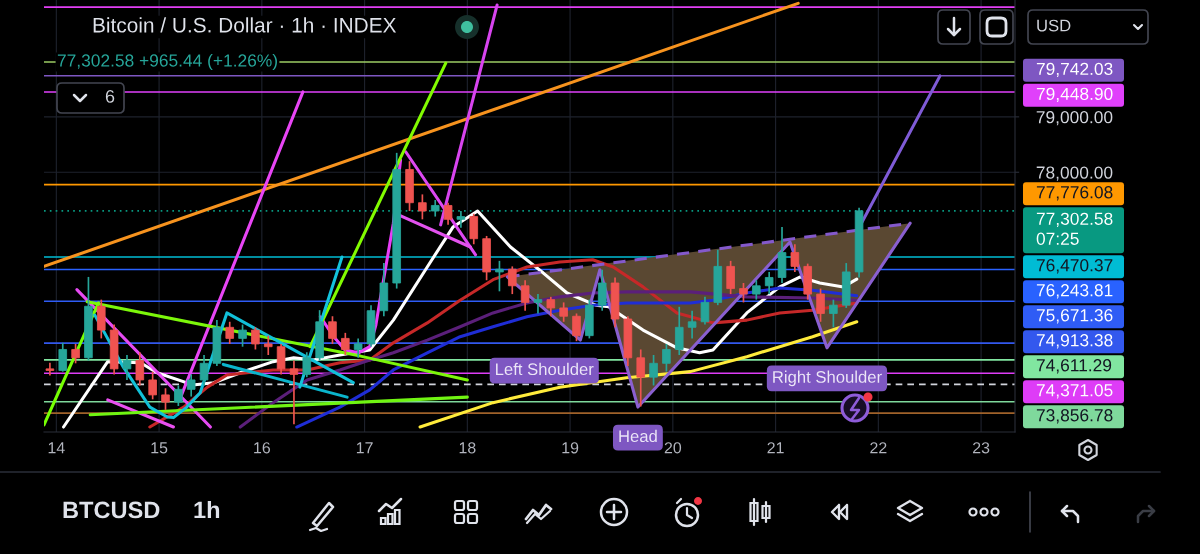 The height and width of the screenshot is (554, 1200). What do you see at coordinates (1074, 316) in the screenshot?
I see `ref-line-label: 75,671.36` at bounding box center [1074, 316].